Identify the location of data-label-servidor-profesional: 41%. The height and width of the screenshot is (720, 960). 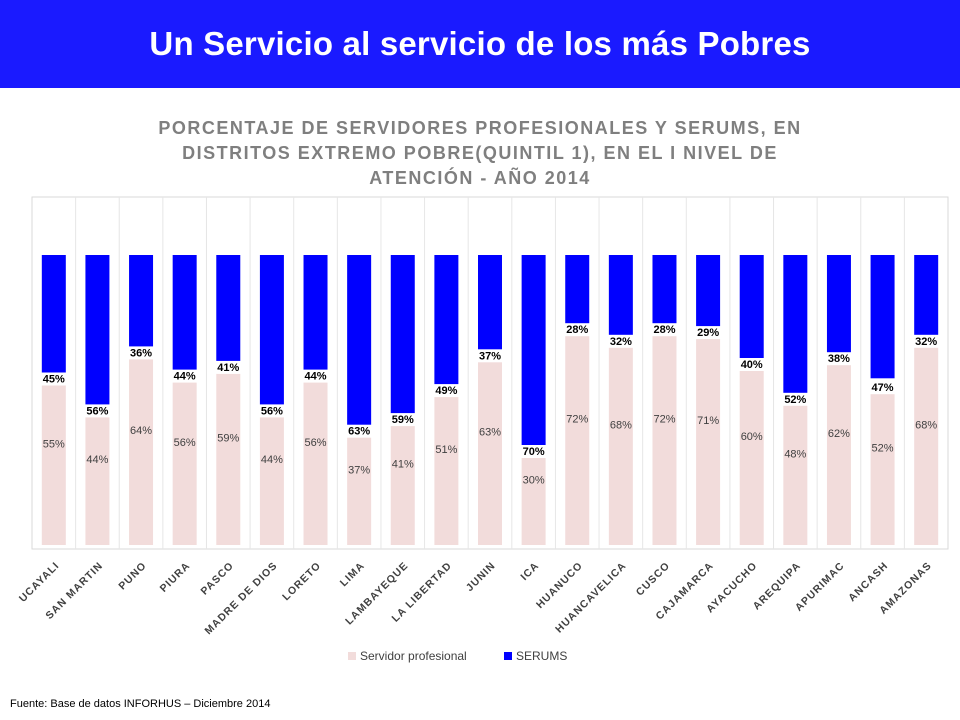
(403, 465).